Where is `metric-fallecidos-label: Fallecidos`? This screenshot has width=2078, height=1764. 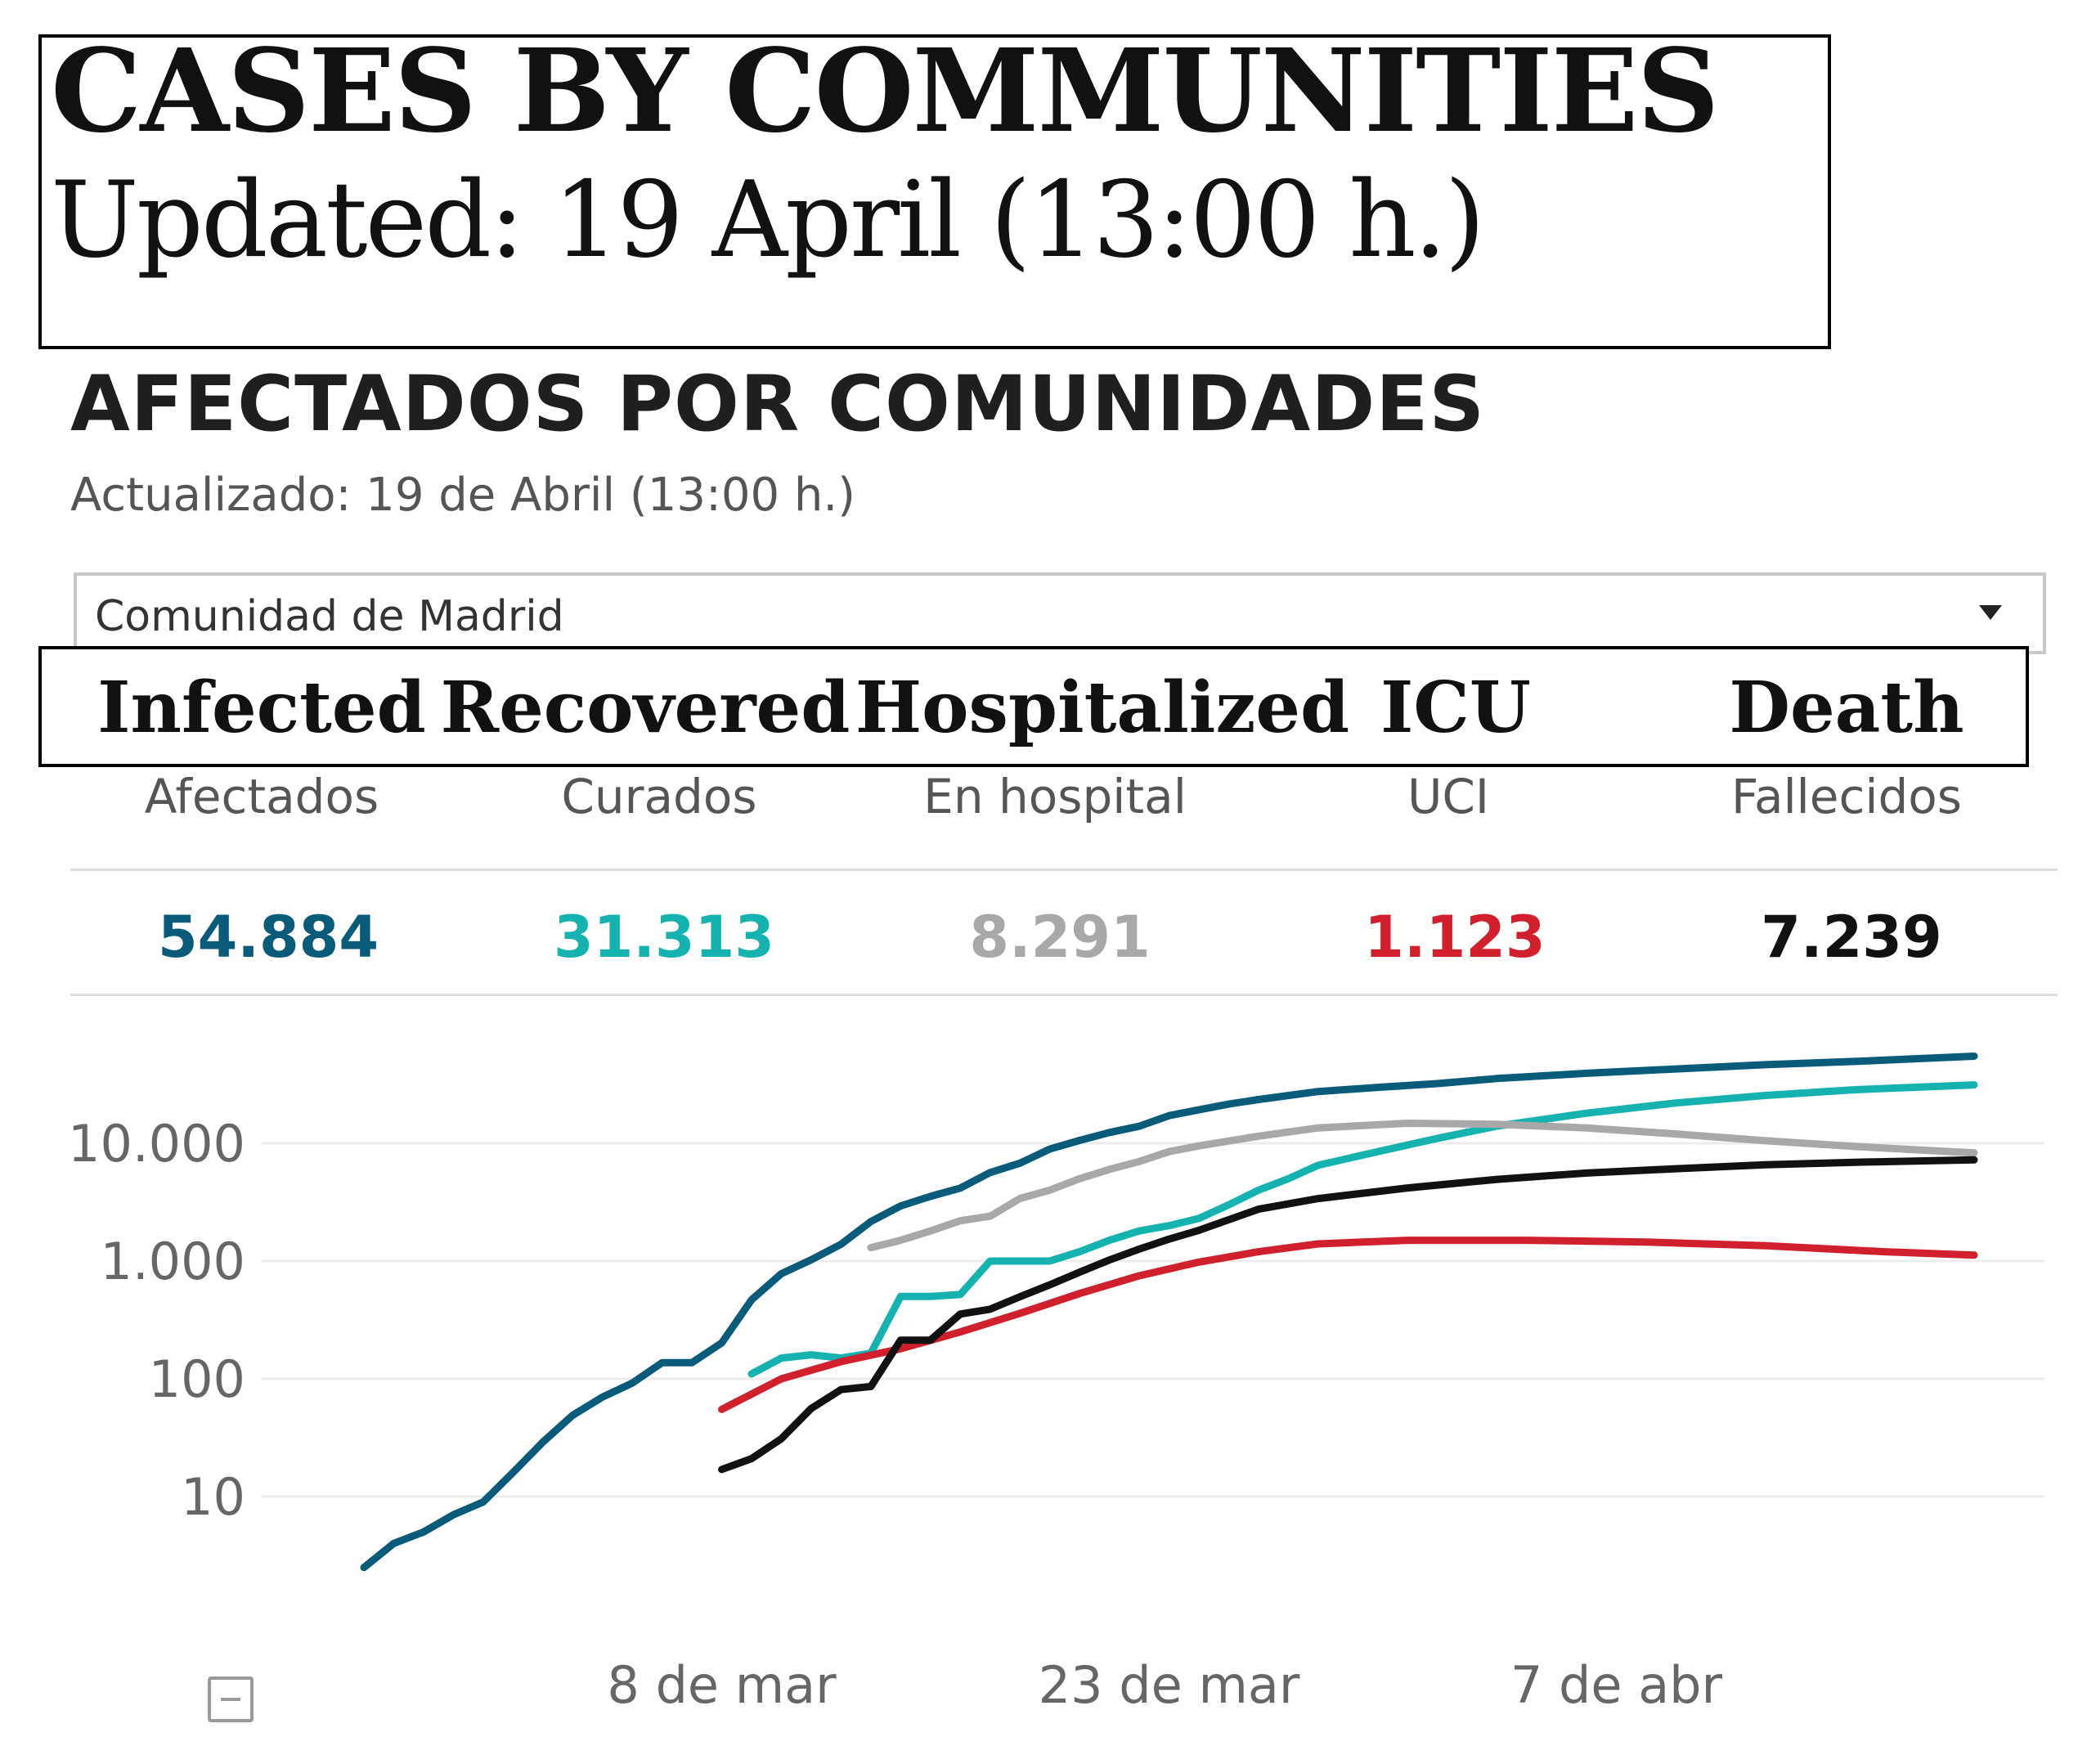 metric-fallecidos-label: Fallecidos is located at coordinates (1846, 796).